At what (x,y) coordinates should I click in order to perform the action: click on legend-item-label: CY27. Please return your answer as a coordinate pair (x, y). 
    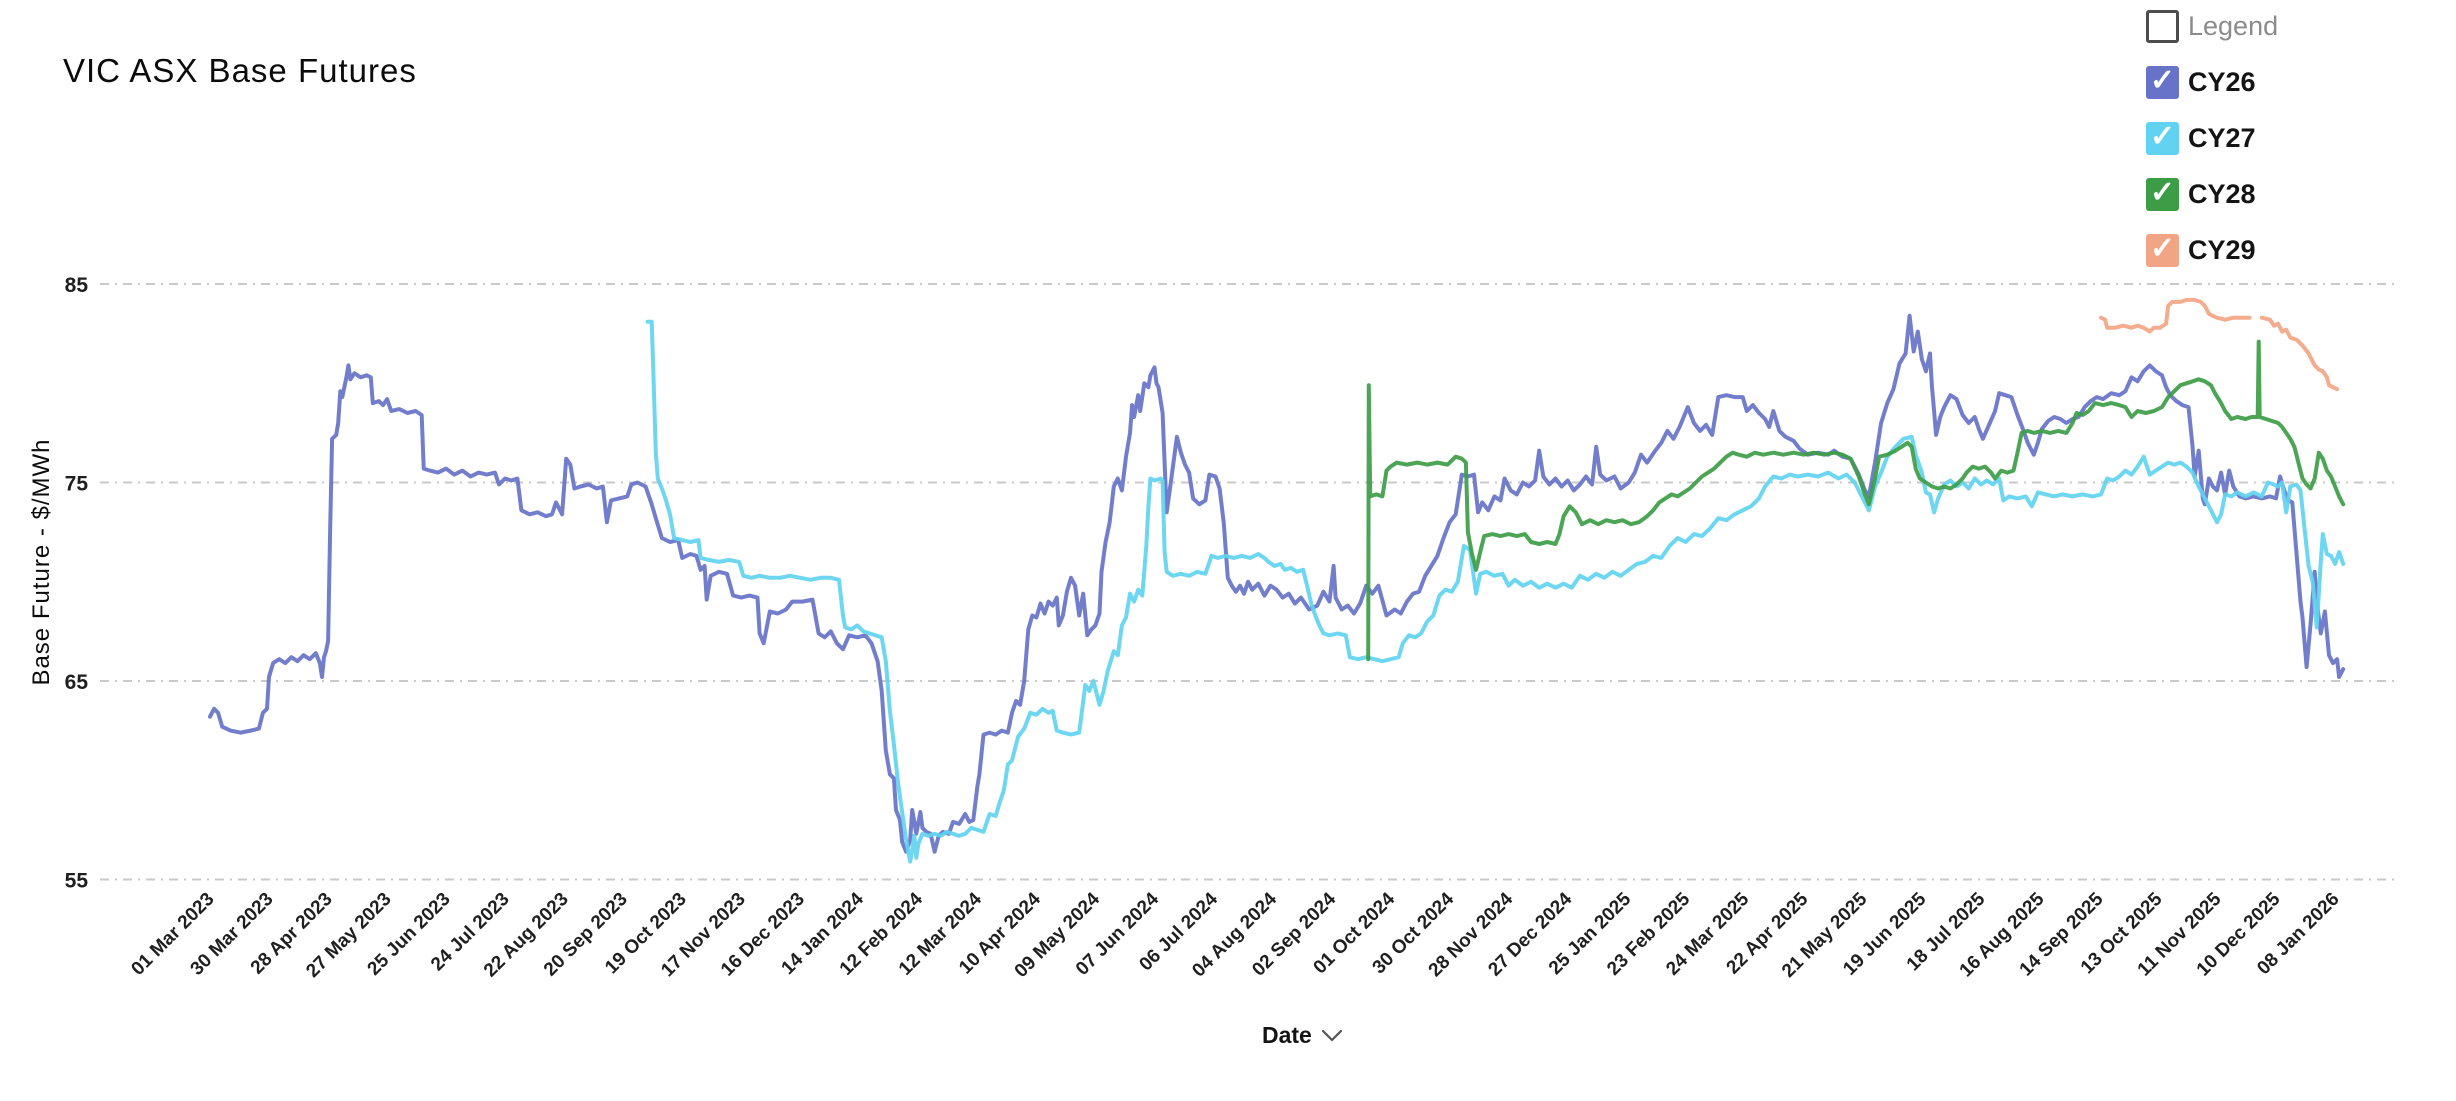
    Looking at the image, I should click on (2222, 137).